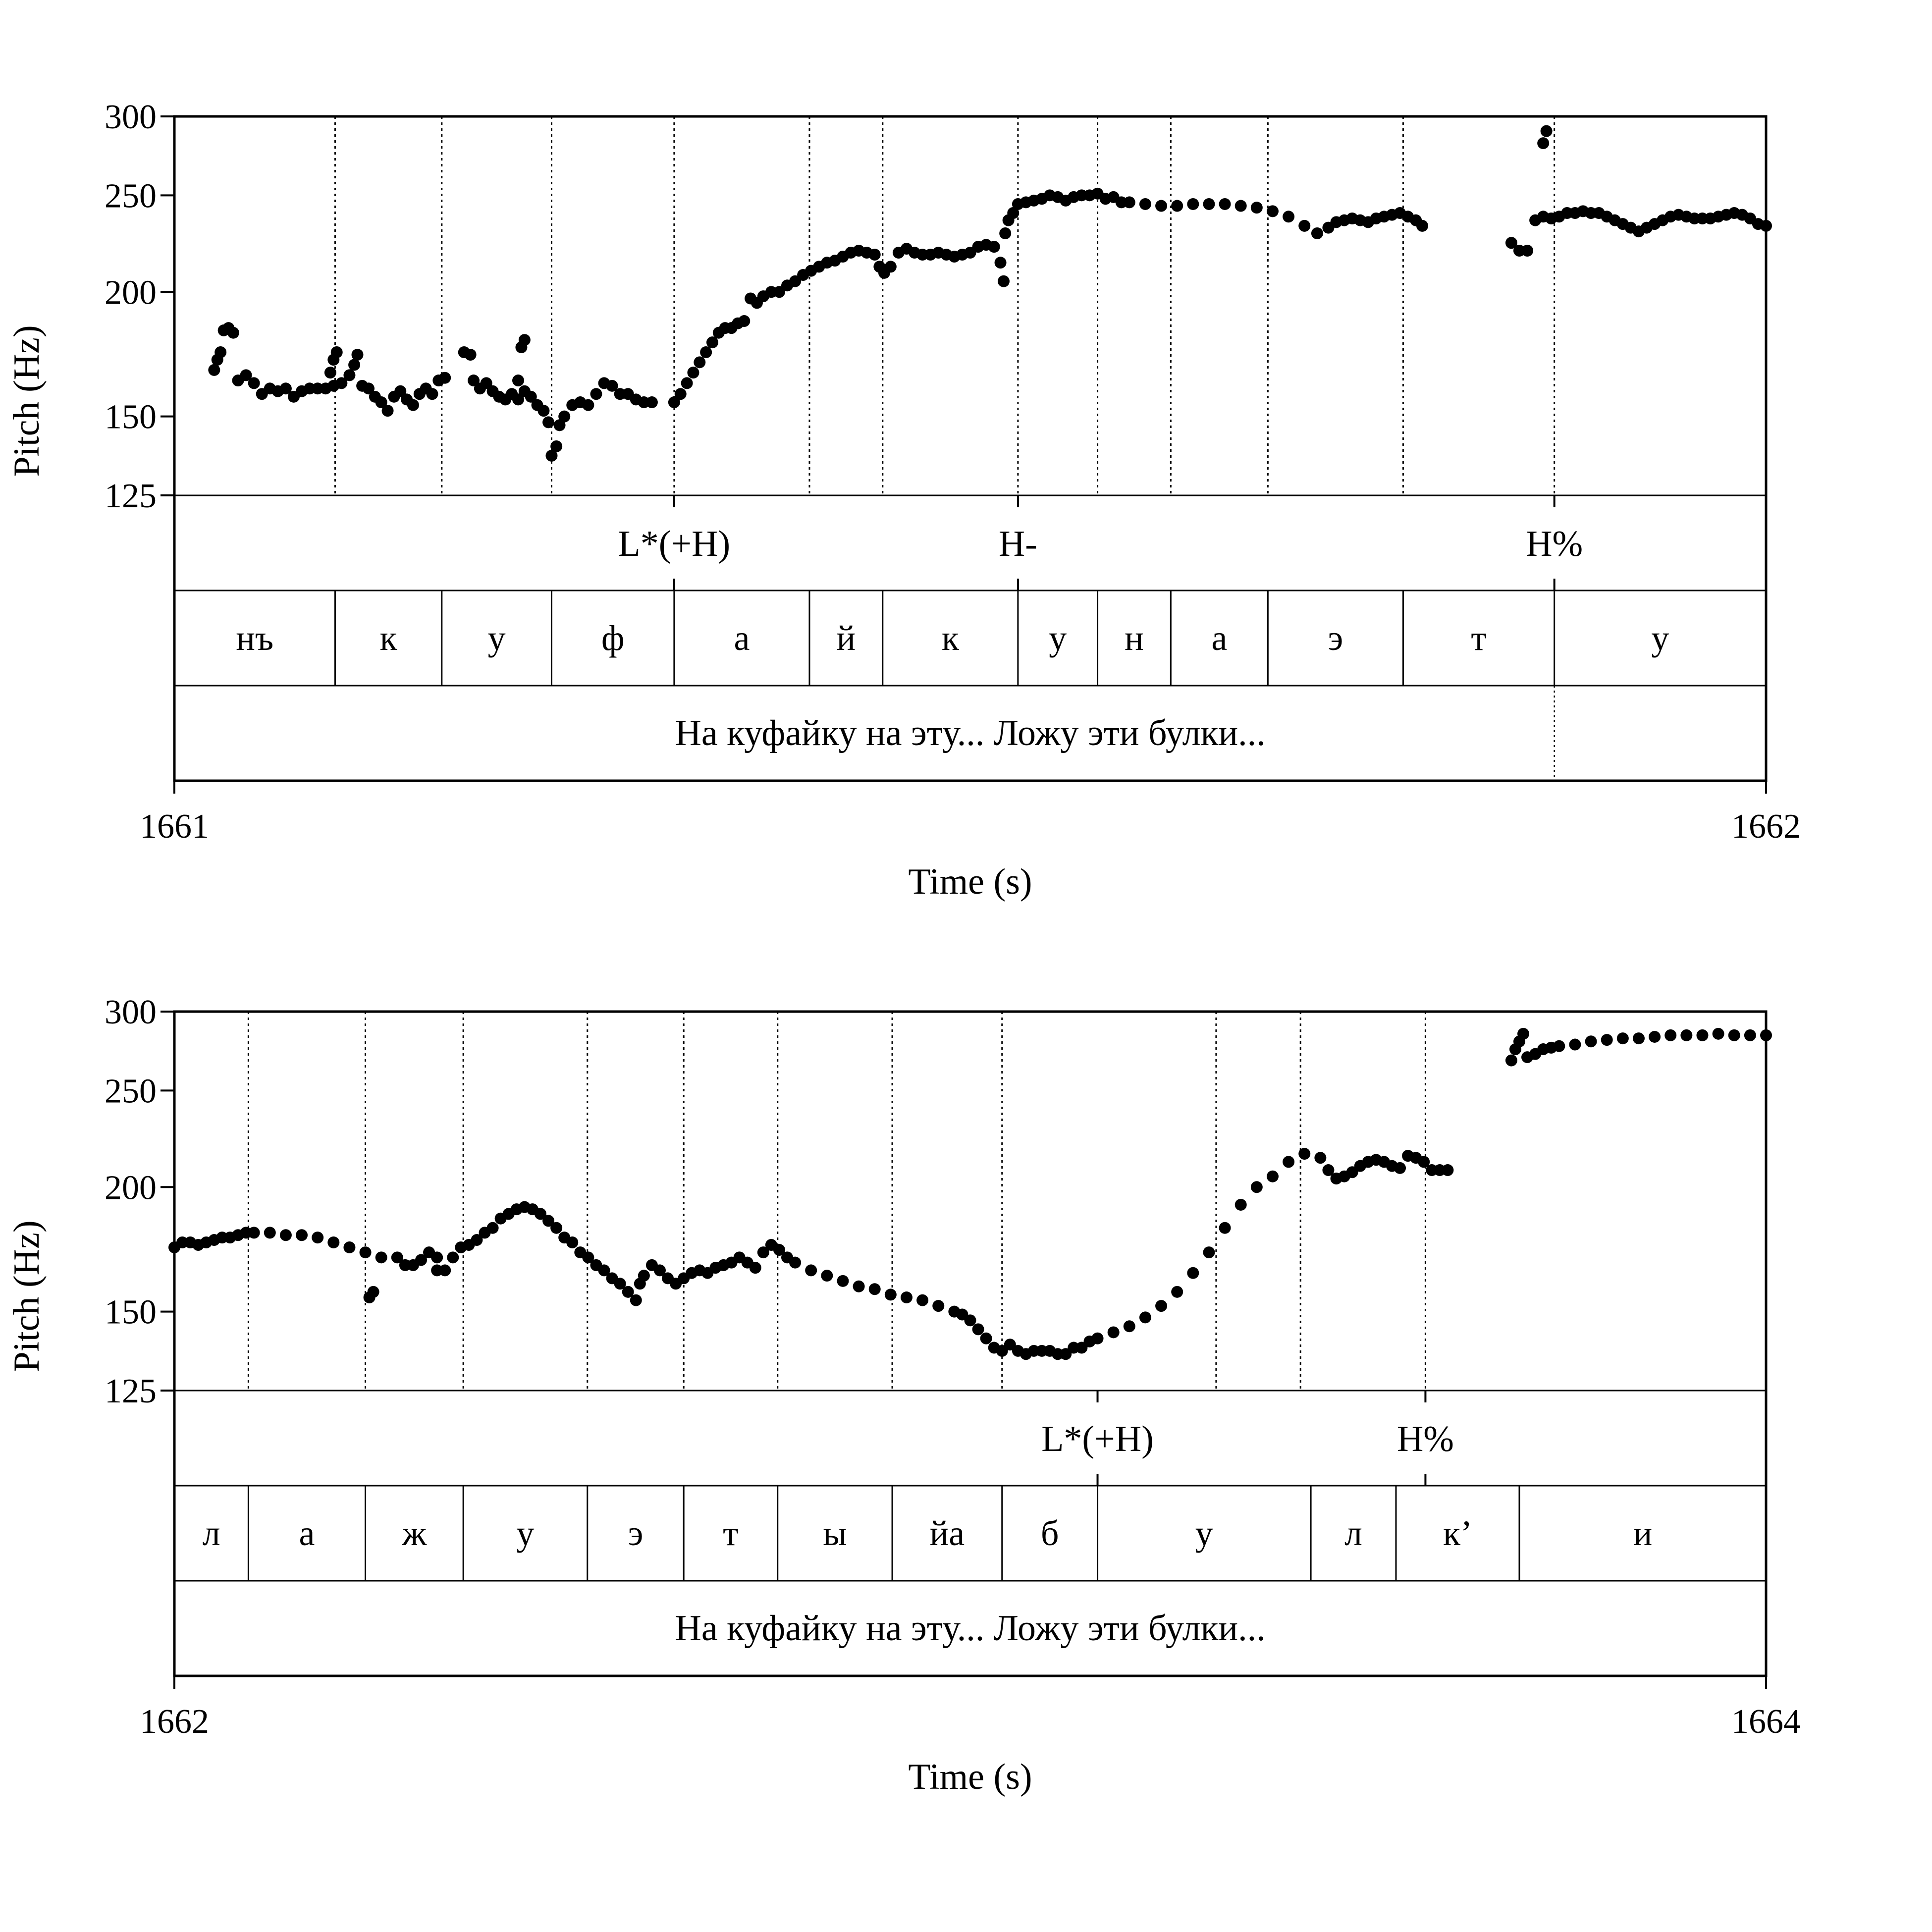 The width and height of the screenshot is (1932, 1932). I want to click on y-tick-label: 200, so click(131, 292).